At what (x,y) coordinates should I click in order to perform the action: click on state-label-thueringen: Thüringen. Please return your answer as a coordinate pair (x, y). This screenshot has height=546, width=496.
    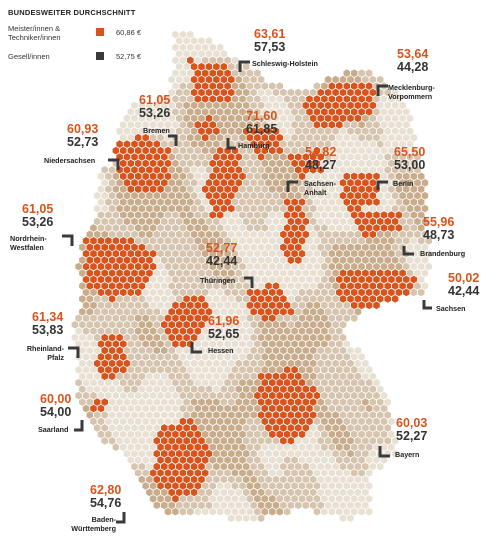
    Looking at the image, I should click on (218, 280).